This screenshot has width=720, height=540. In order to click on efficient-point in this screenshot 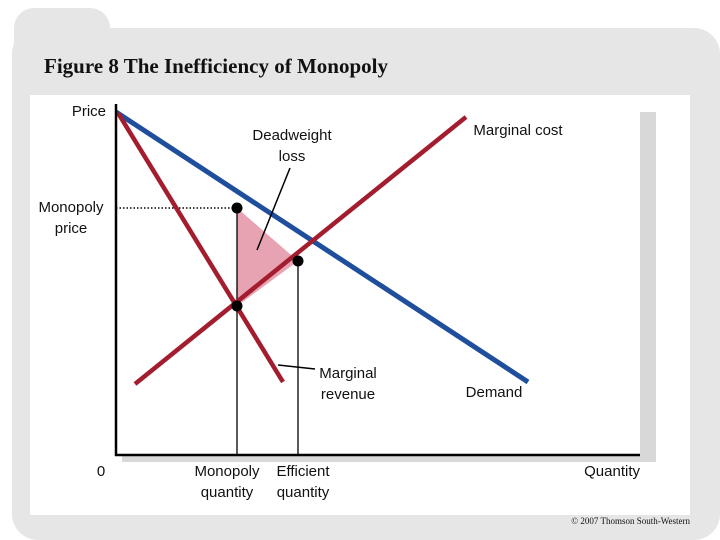, I will do `click(298, 261)`.